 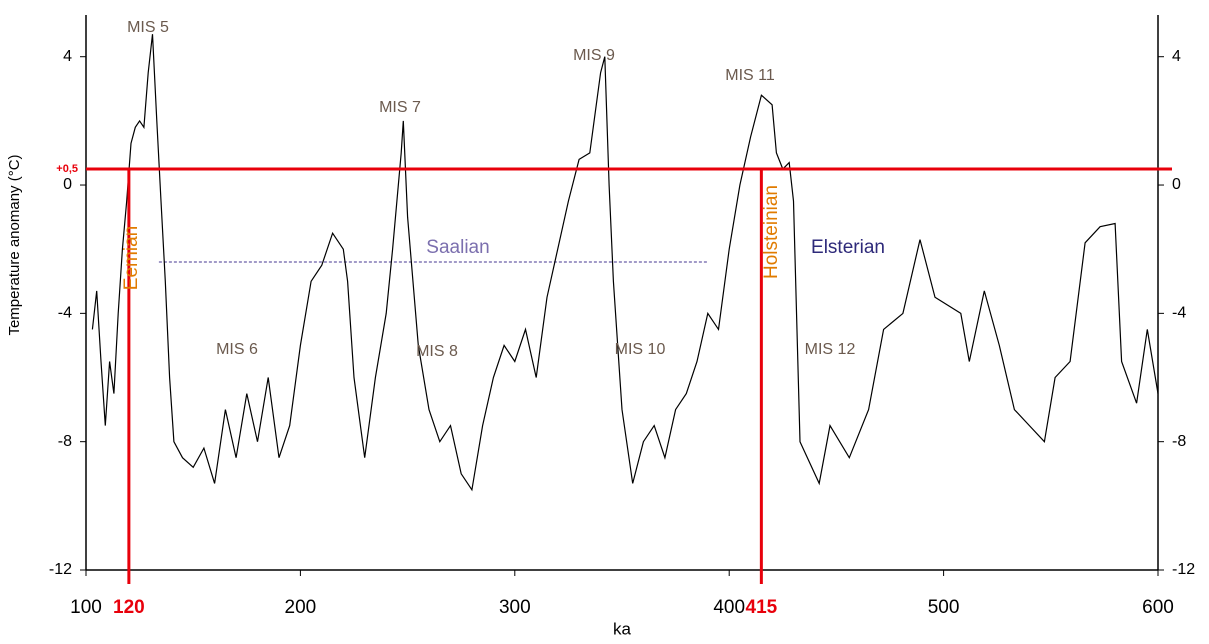 What do you see at coordinates (1176, 56) in the screenshot?
I see `y-tick-label-right: 4` at bounding box center [1176, 56].